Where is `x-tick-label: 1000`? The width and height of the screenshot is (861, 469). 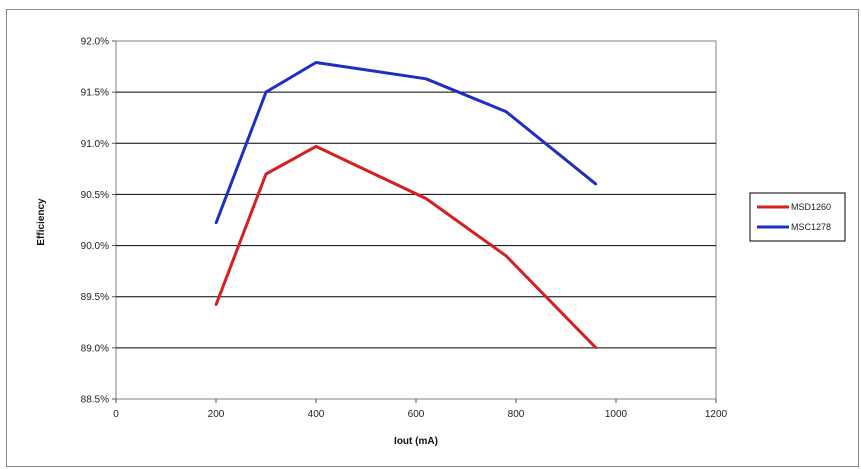
x-tick-label: 1000 is located at coordinates (616, 414).